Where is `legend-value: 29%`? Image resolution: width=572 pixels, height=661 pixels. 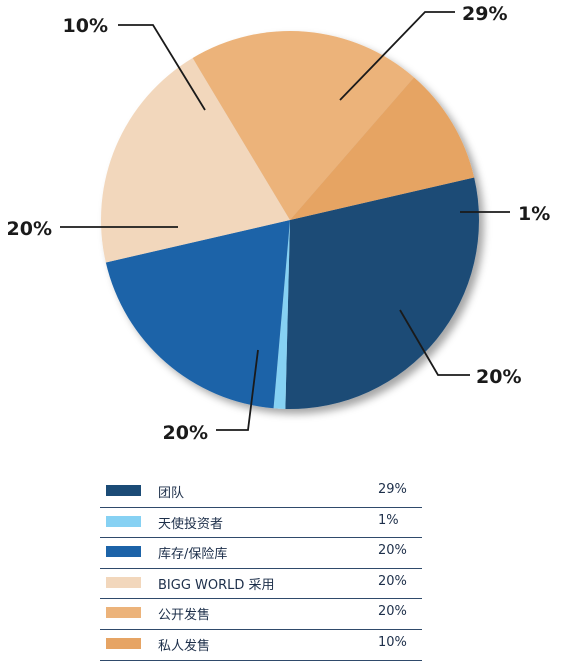 legend-value: 29% is located at coordinates (392, 489).